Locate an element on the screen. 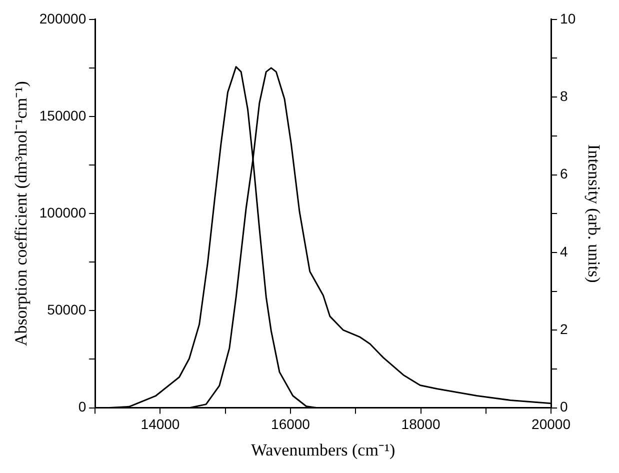  y-tick-label: 200000 is located at coordinates (62, 18).